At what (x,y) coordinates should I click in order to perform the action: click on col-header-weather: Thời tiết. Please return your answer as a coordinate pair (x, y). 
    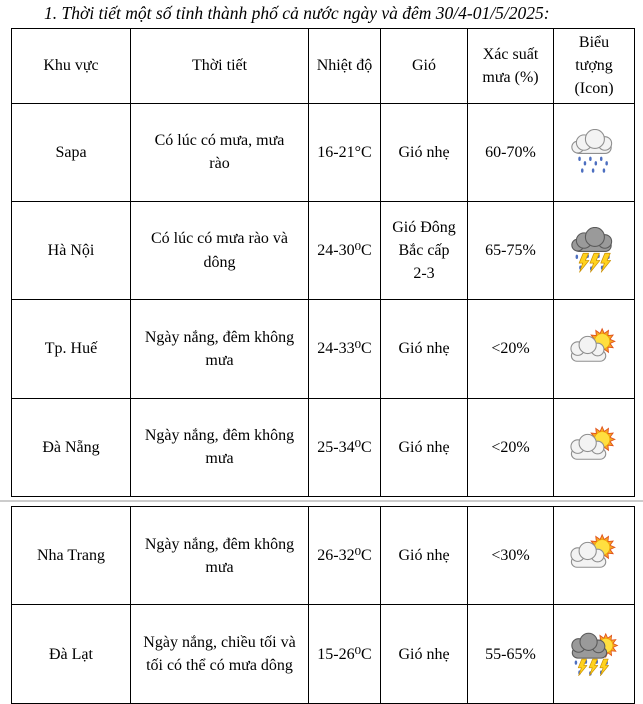
    Looking at the image, I should click on (219, 66).